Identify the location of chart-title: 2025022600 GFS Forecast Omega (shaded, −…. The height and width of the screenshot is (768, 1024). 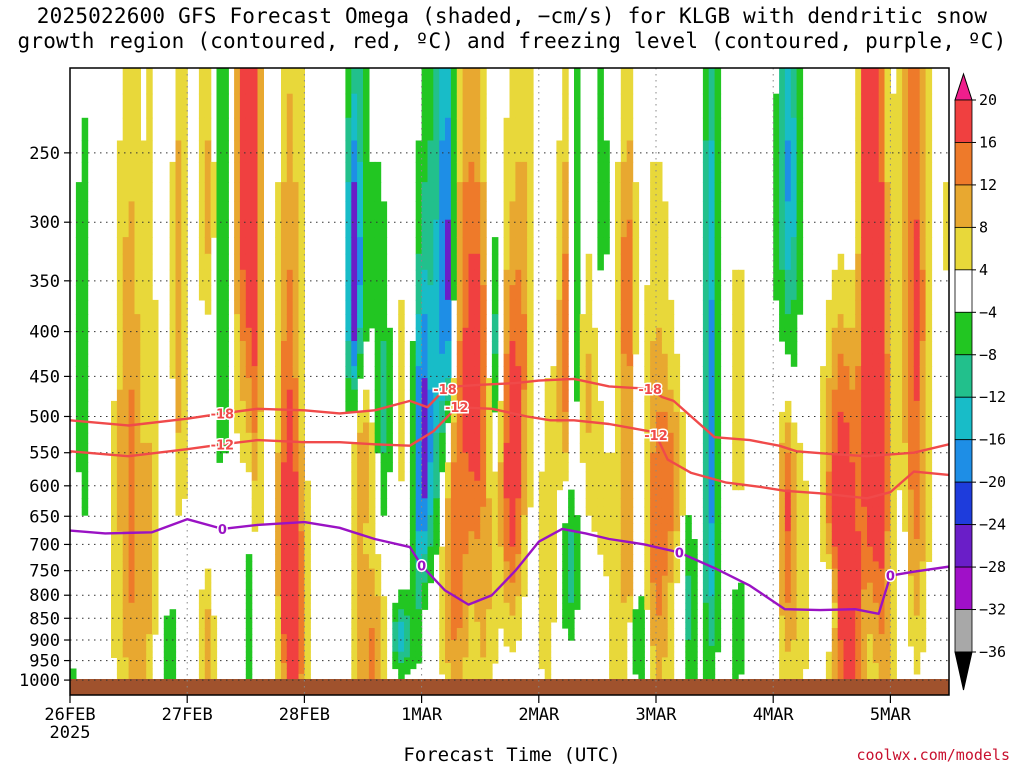
(512, 29).